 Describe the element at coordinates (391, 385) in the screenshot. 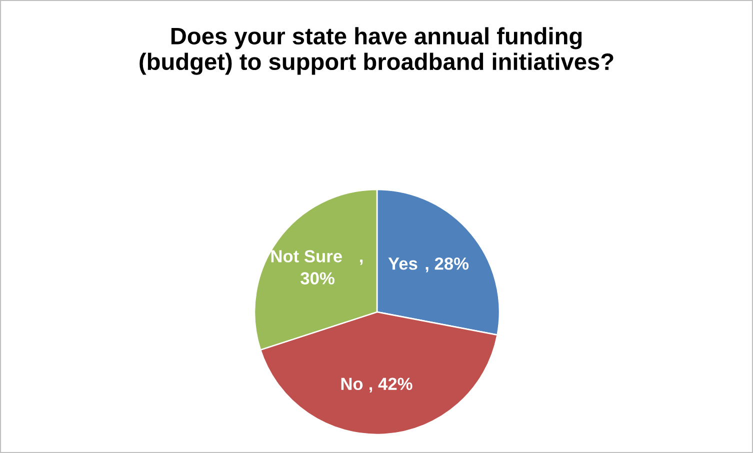

I see `data-label: , 42%` at that location.